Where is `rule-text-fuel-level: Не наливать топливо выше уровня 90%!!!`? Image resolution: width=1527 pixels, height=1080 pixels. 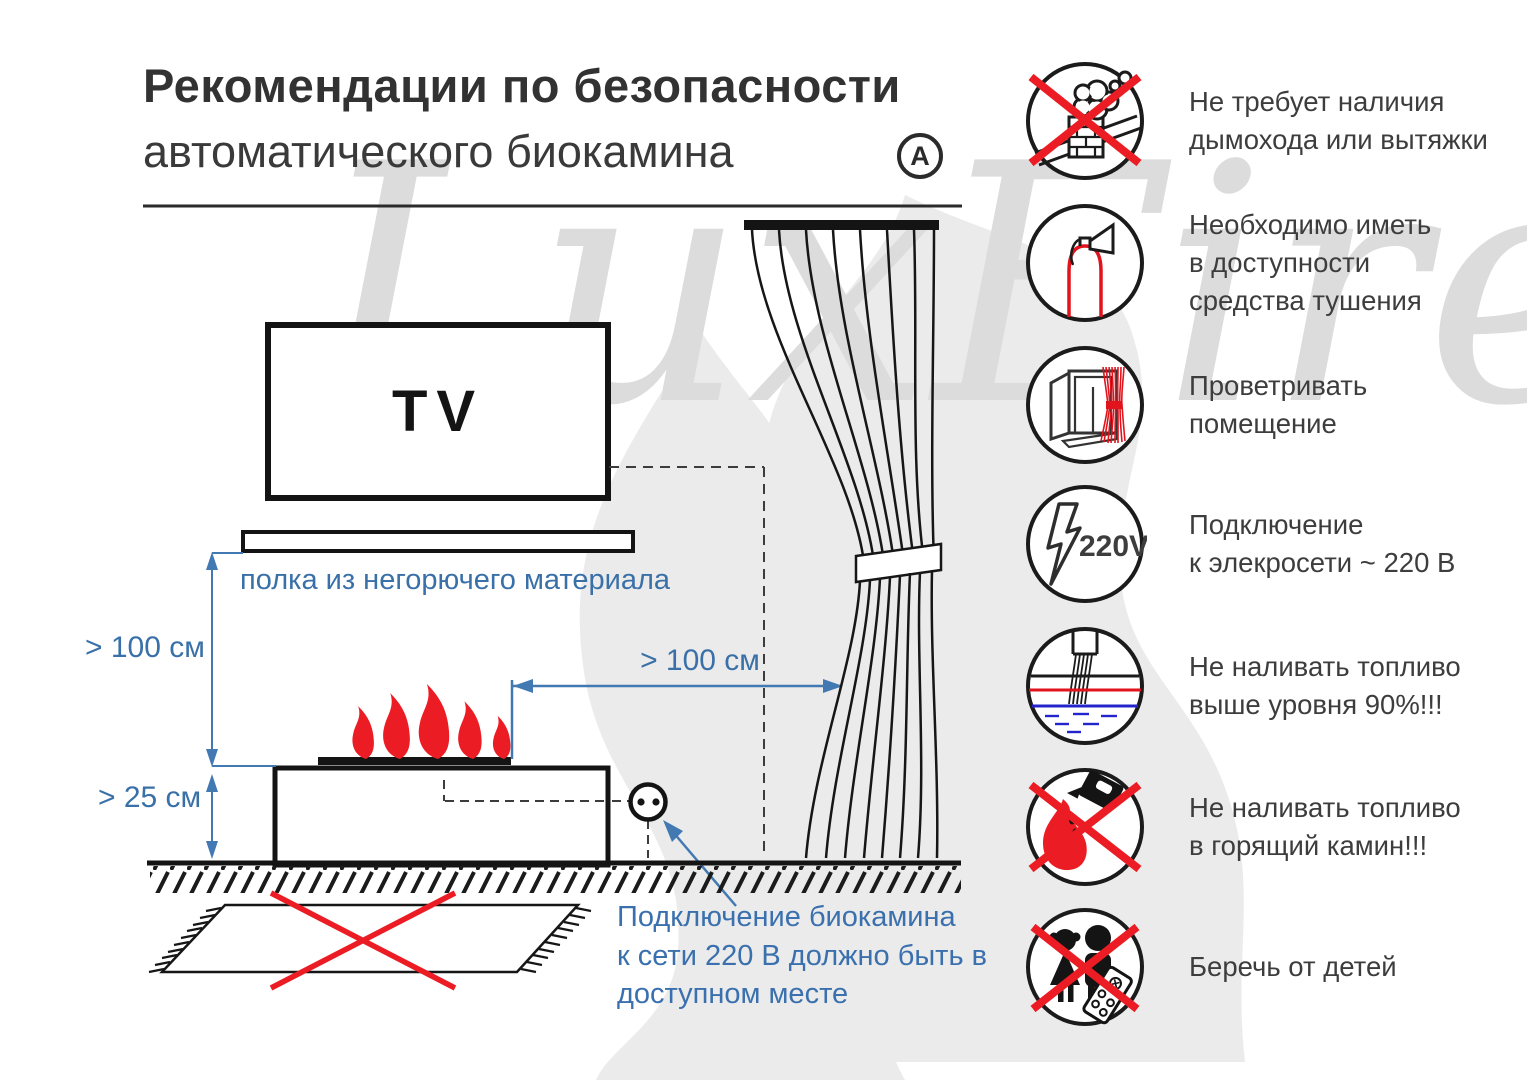 rule-text-fuel-level: Не наливать топливо выше уровня 90%!!! is located at coordinates (1354, 686).